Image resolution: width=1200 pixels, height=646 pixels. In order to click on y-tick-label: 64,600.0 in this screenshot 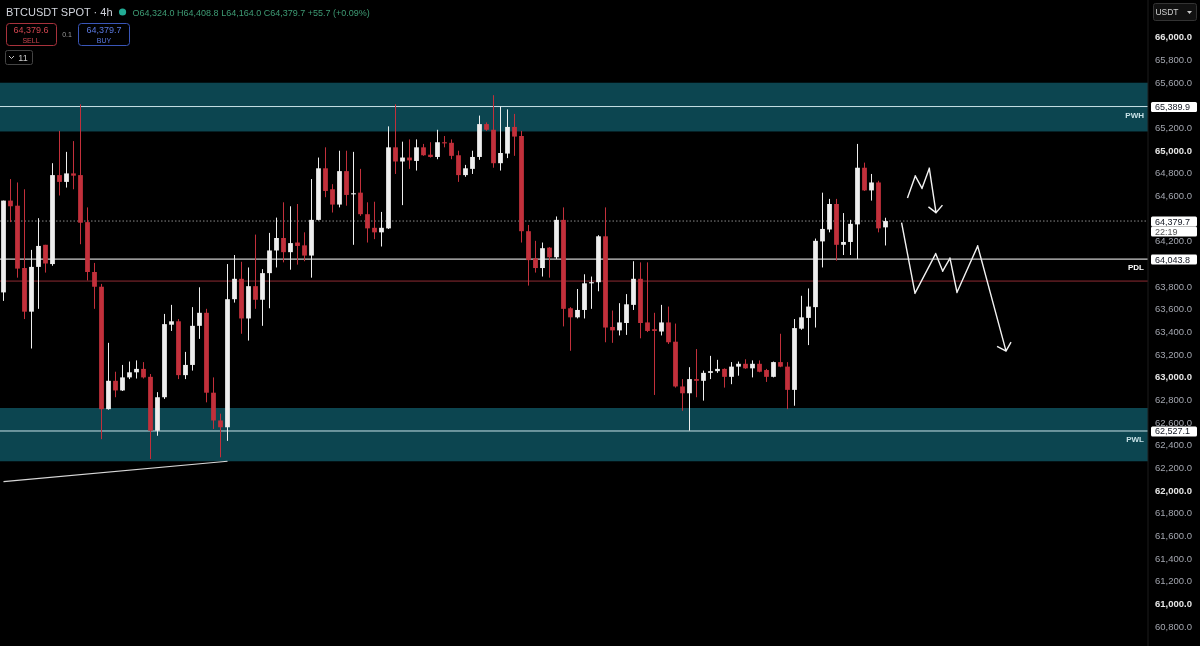, I will do `click(1173, 196)`.